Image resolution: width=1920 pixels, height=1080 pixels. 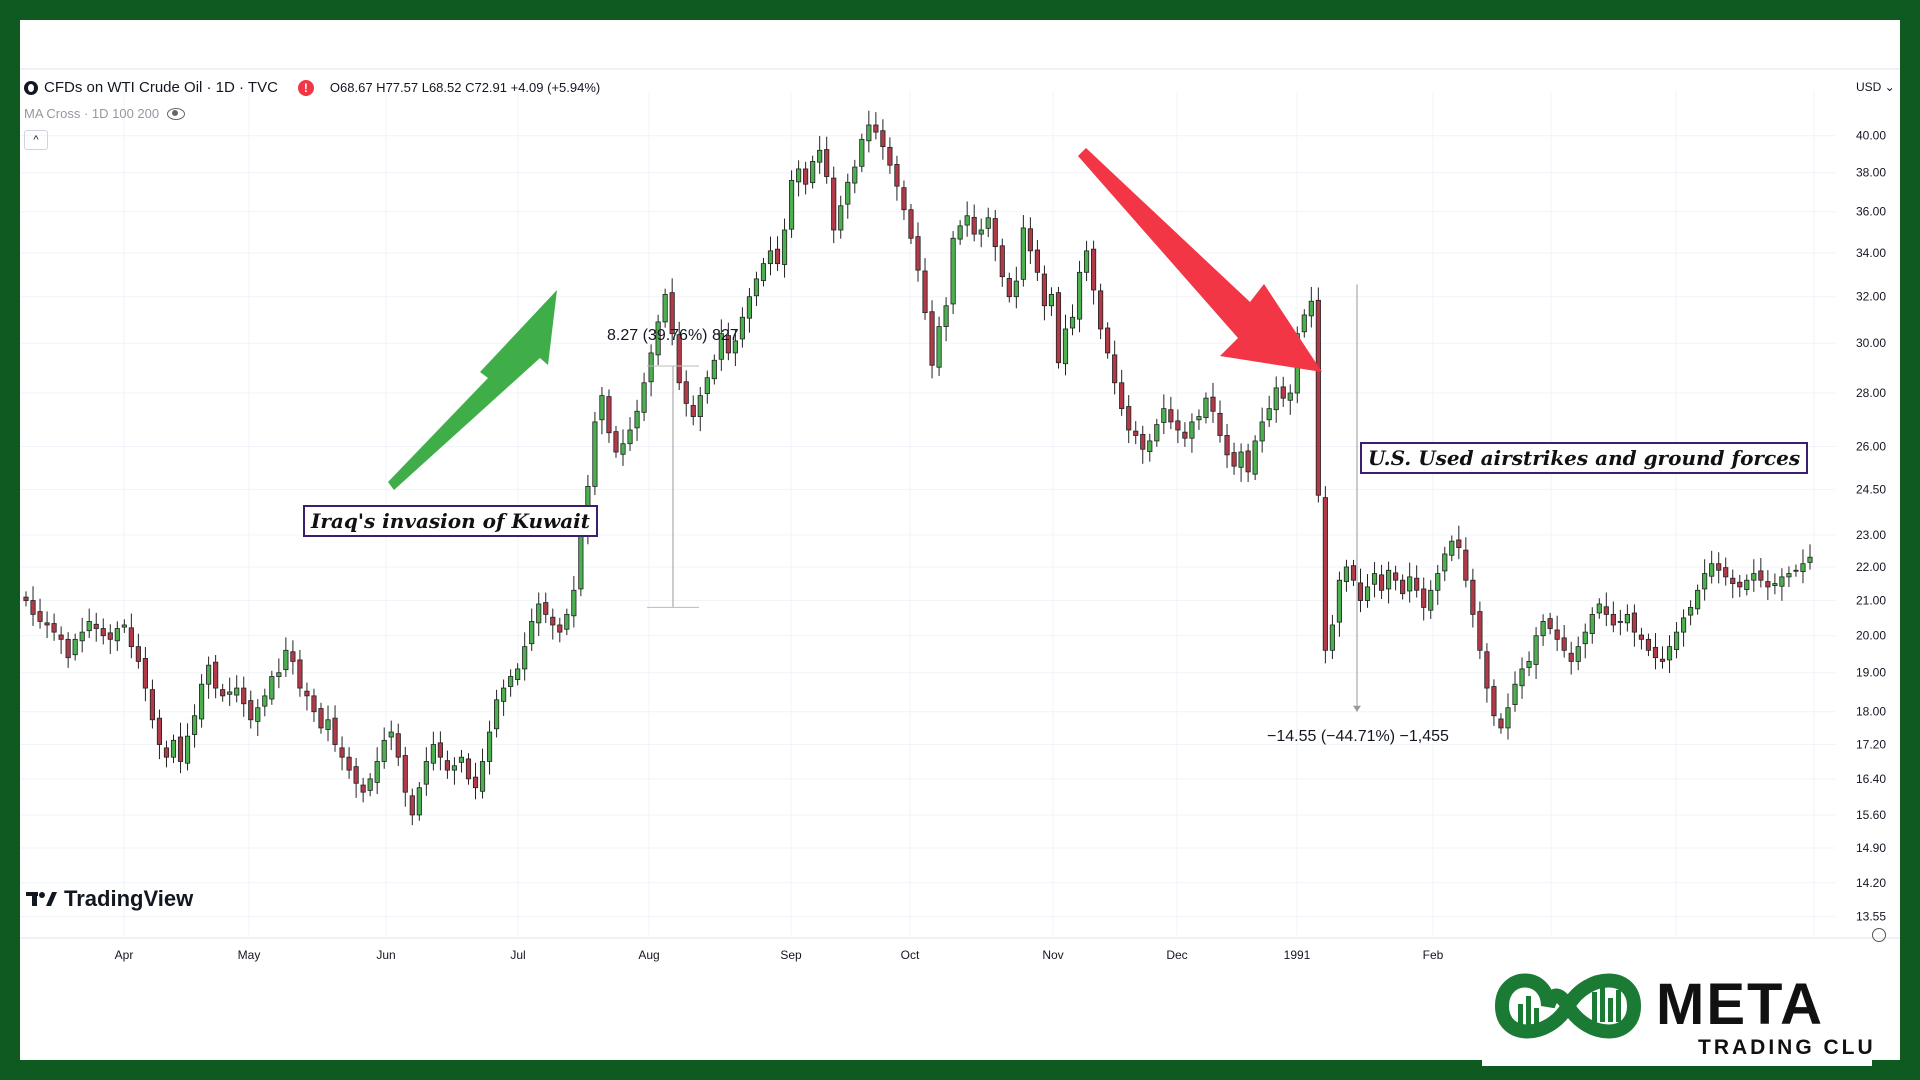 What do you see at coordinates (1871, 489) in the screenshot?
I see `y-tick-label: 24.50` at bounding box center [1871, 489].